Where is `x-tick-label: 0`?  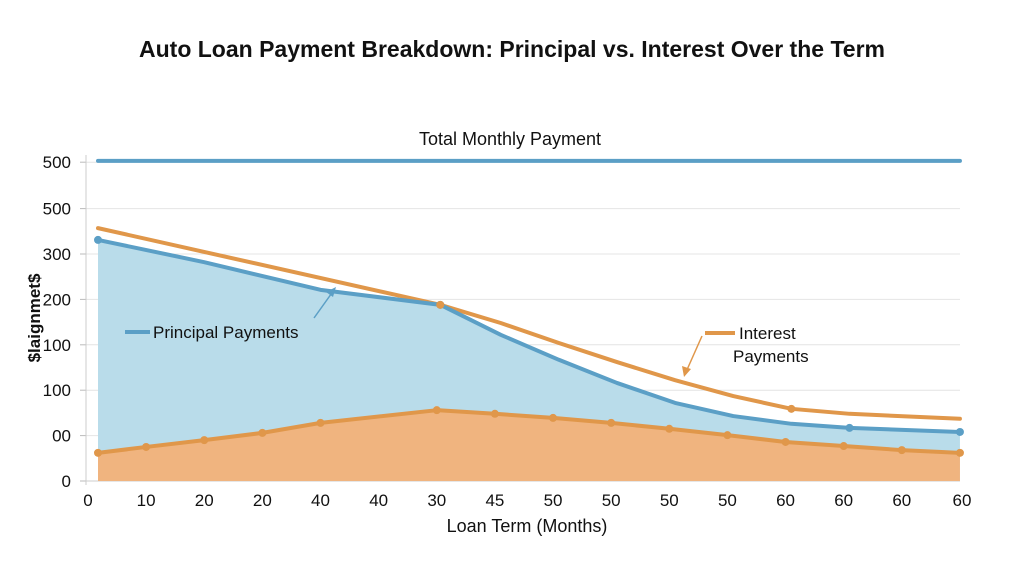
x-tick-label: 0 is located at coordinates (87, 500).